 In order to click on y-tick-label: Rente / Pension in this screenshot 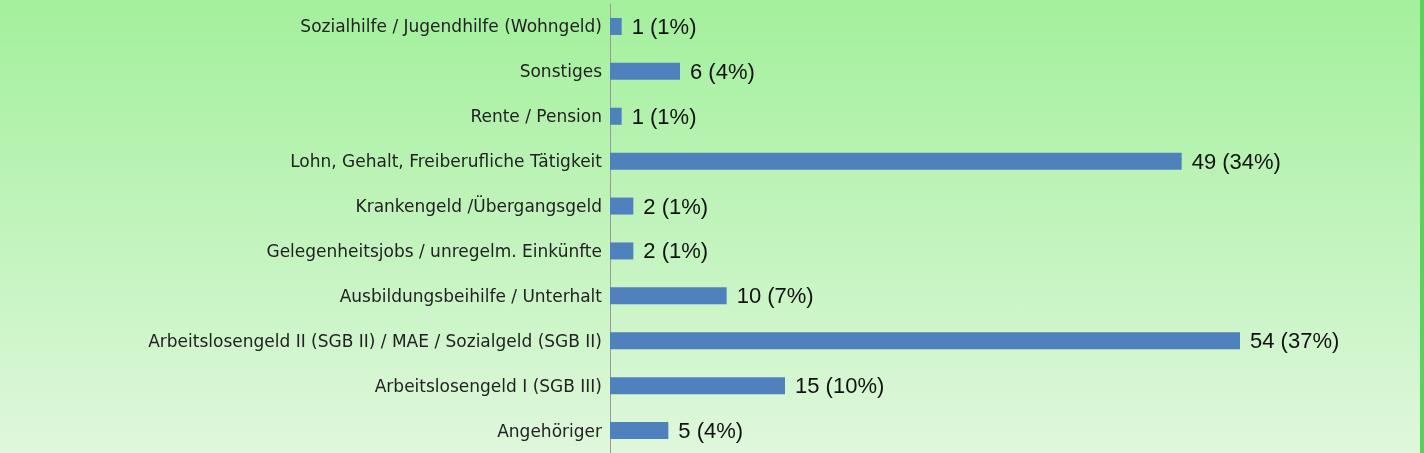, I will do `click(536, 116)`.